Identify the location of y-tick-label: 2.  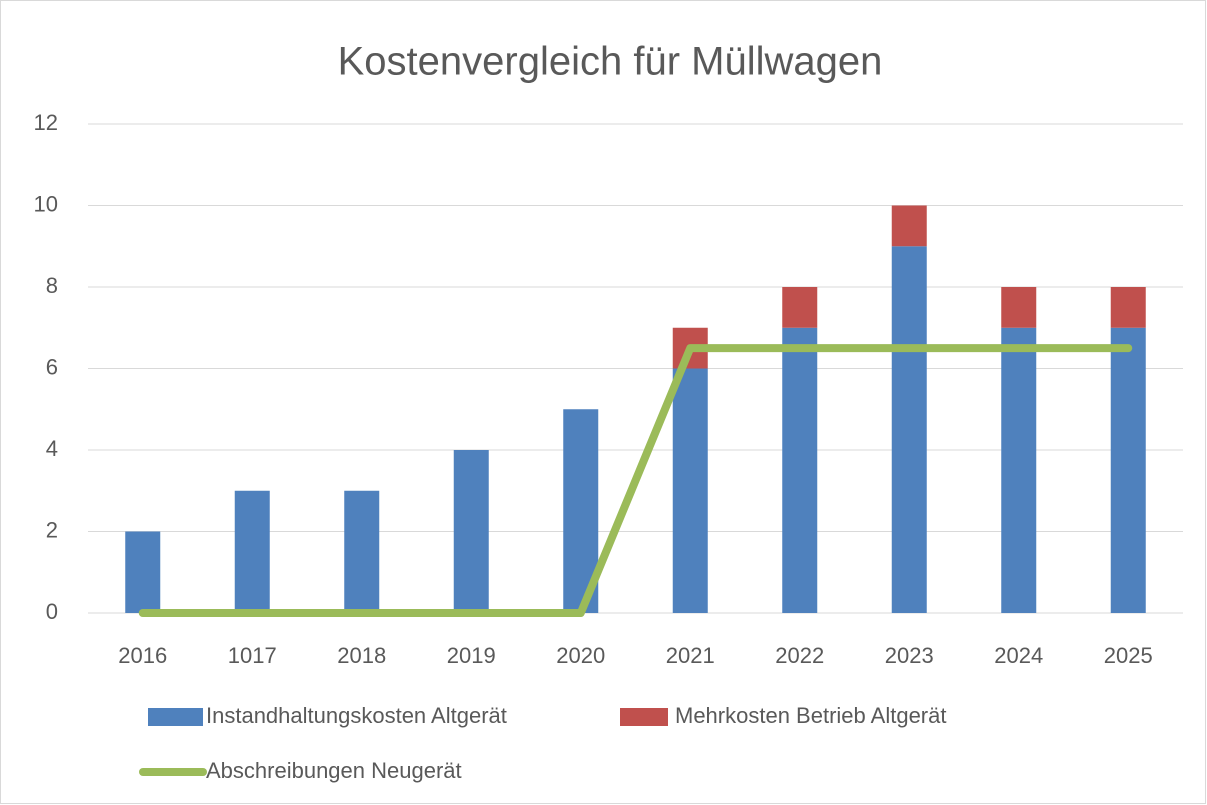
(52, 529).